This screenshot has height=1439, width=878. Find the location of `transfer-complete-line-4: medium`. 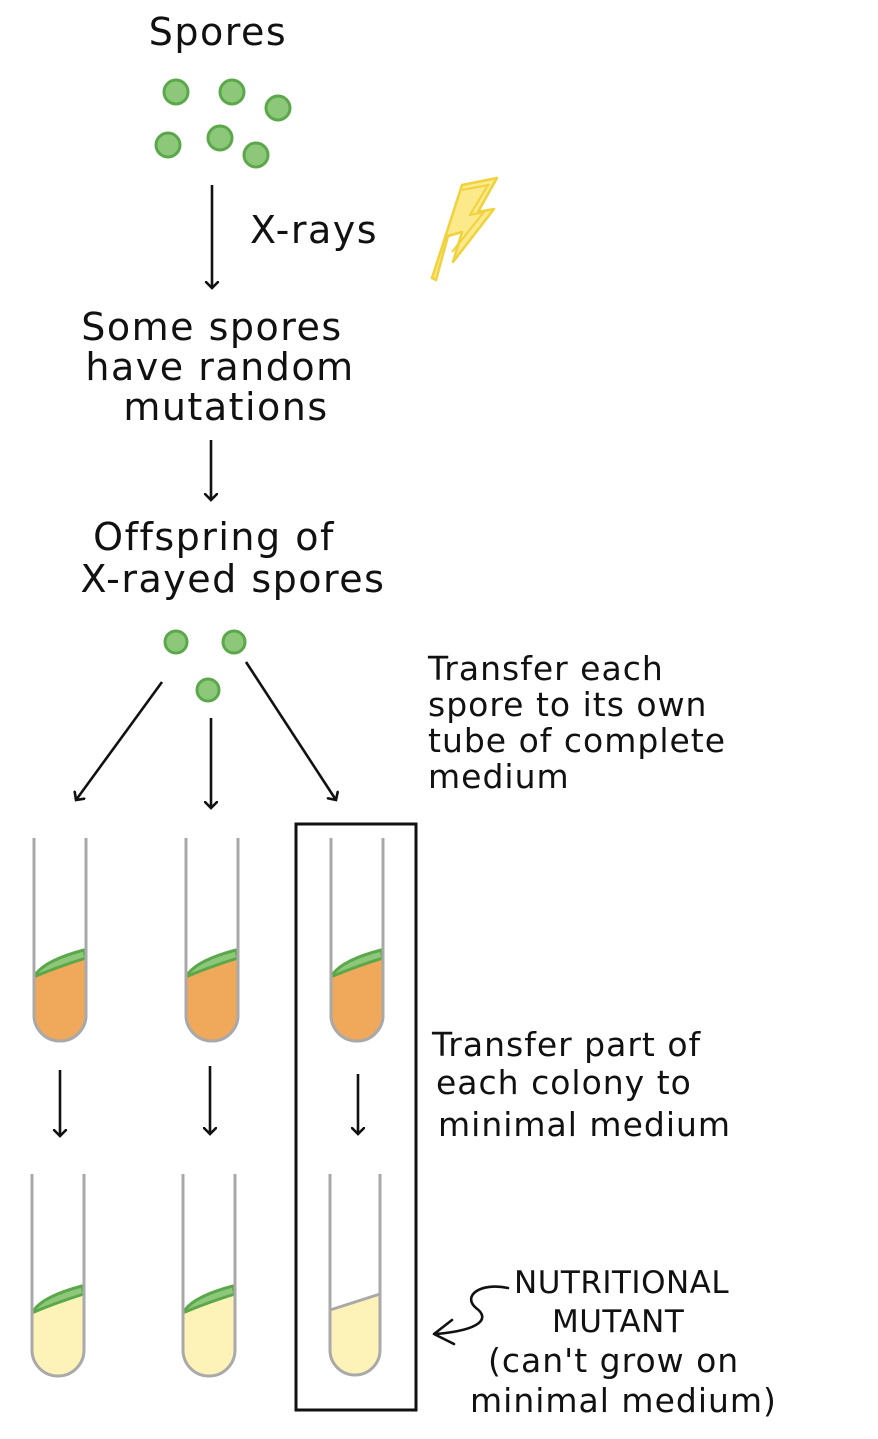

transfer-complete-line-4: medium is located at coordinates (499, 776).